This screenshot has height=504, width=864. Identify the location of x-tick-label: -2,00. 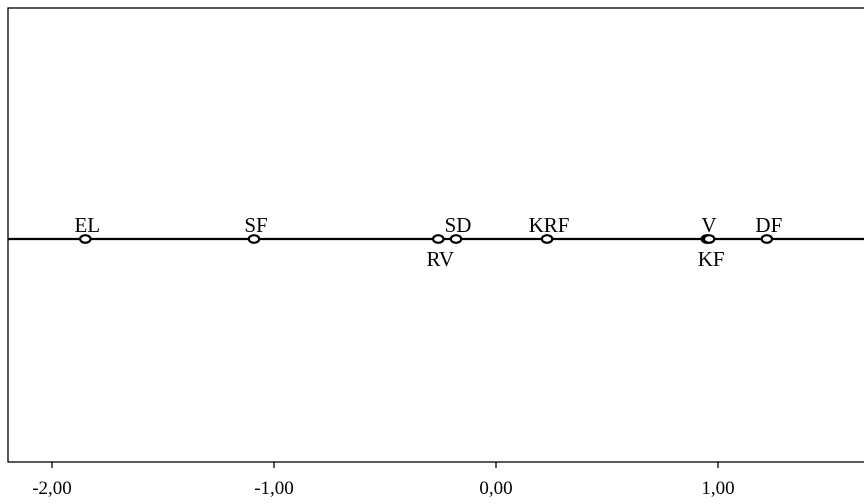
(52, 488).